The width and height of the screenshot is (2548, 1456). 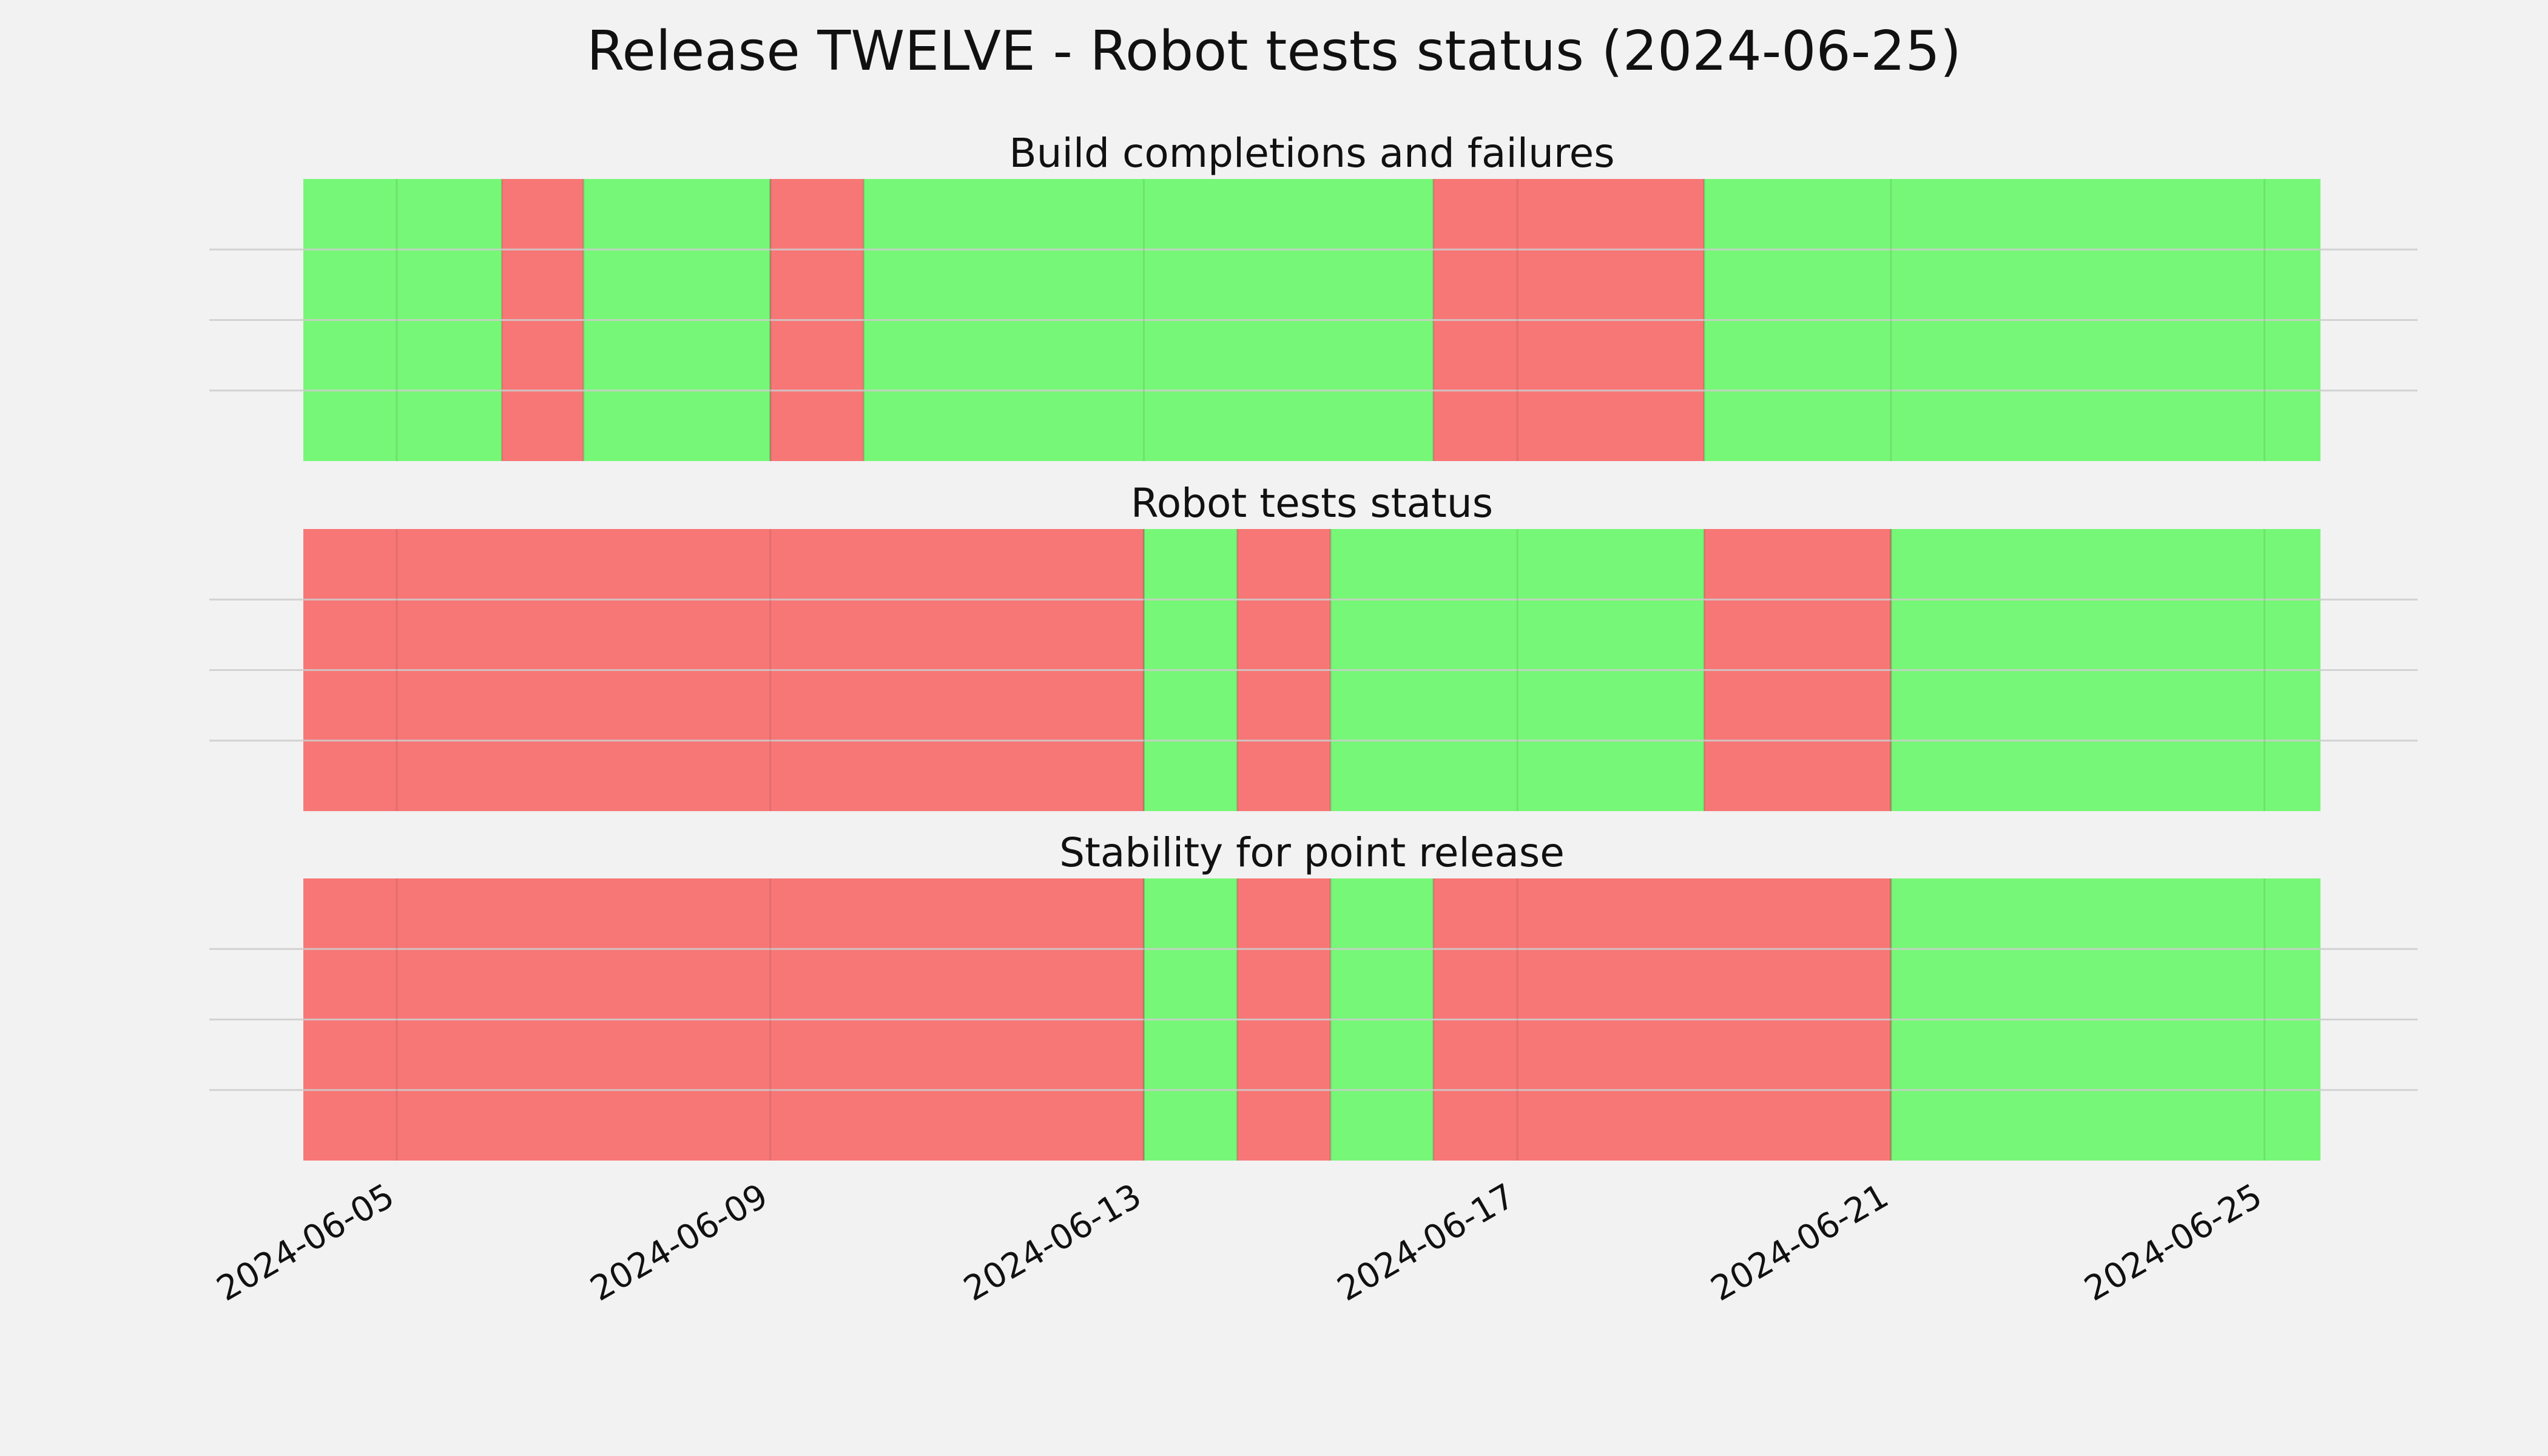 What do you see at coordinates (1312, 852) in the screenshot?
I see `panel-title: Stability for point release` at bounding box center [1312, 852].